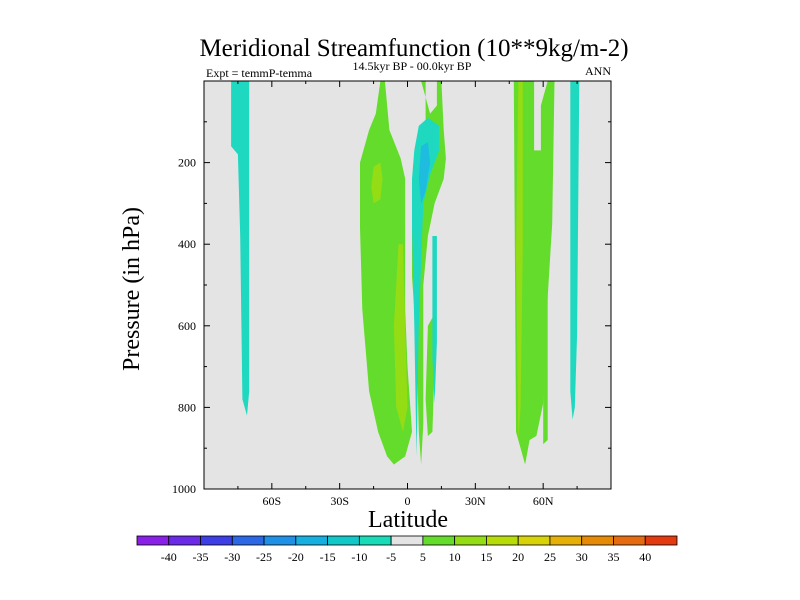  What do you see at coordinates (377, 183) in the screenshot?
I see `contour-region-cell-tropics-south-max` at bounding box center [377, 183].